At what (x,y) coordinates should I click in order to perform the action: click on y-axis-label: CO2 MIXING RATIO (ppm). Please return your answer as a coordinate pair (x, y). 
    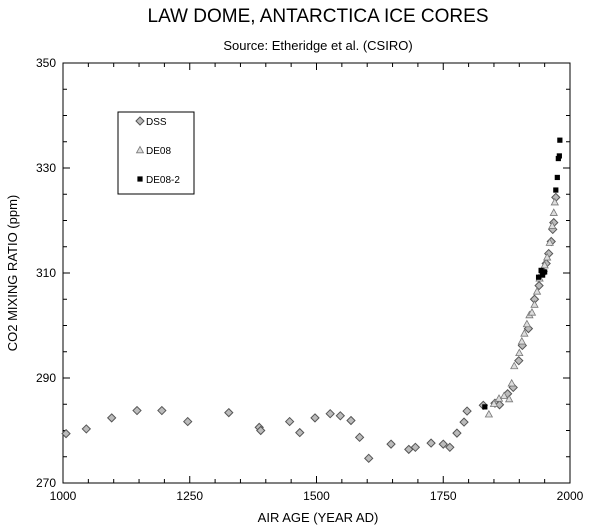
    Looking at the image, I should click on (12, 273).